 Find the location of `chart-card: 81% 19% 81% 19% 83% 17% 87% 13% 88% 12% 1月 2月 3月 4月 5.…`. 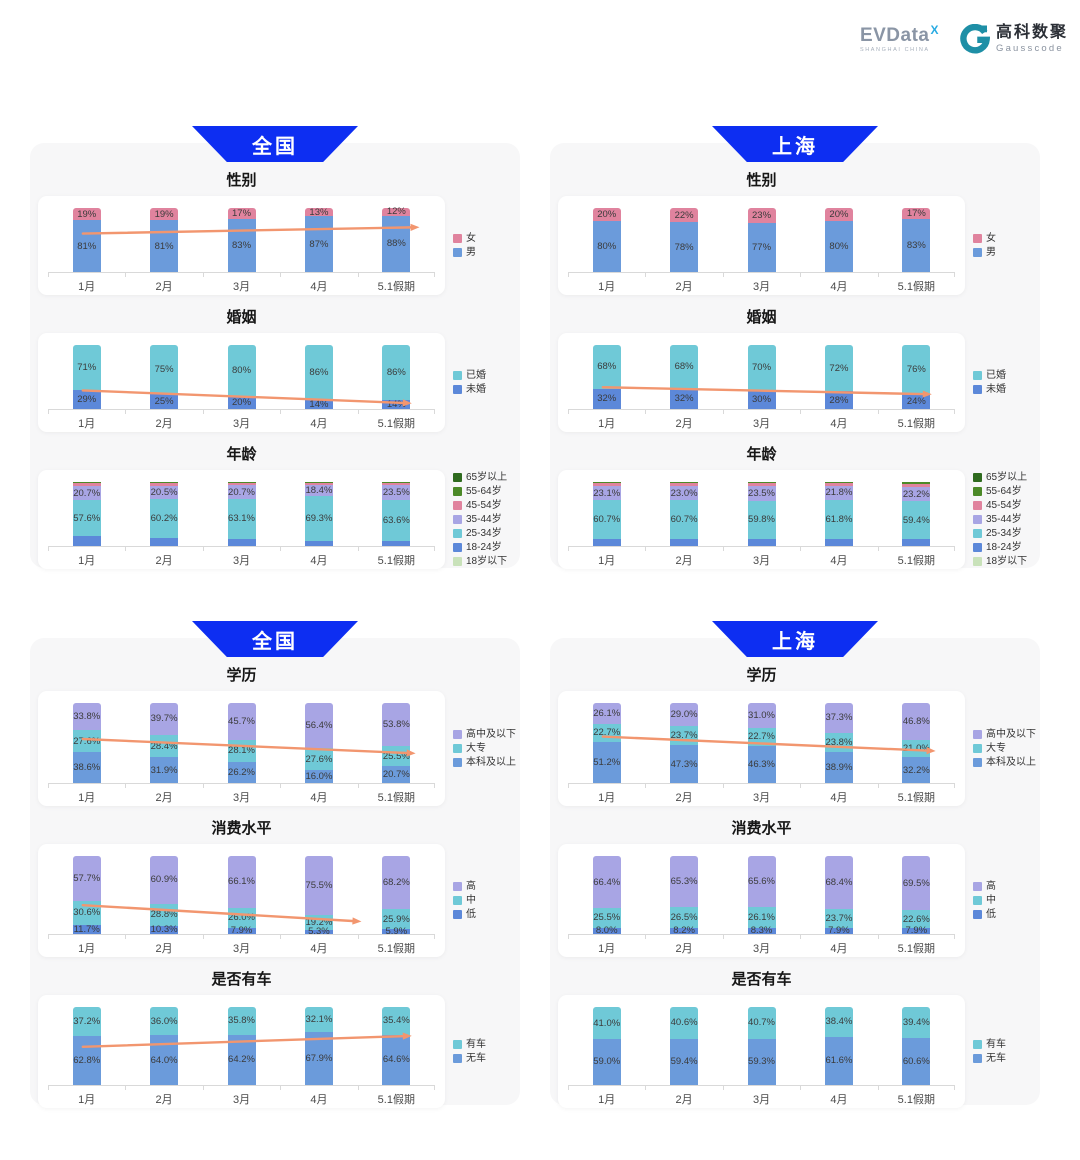

chart-card: 81% 19% 81% 19% 83% 17% 87% 13% 88% 12% 1月 2月 3月 4月 5.… is located at coordinates (241, 245).